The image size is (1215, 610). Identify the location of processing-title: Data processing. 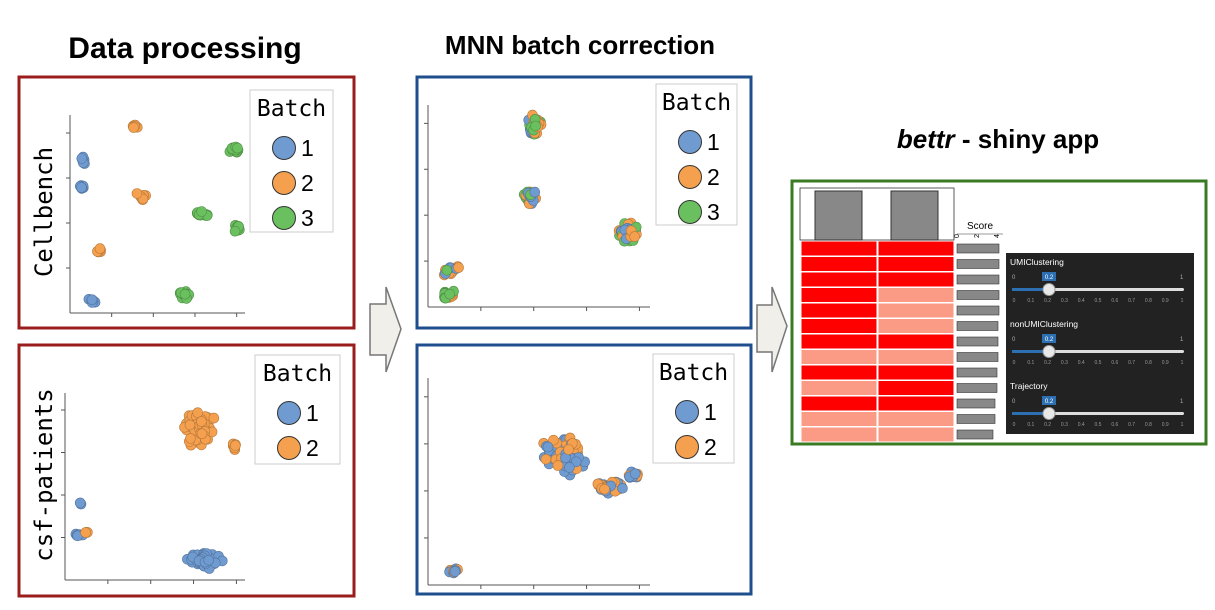
(184, 48).